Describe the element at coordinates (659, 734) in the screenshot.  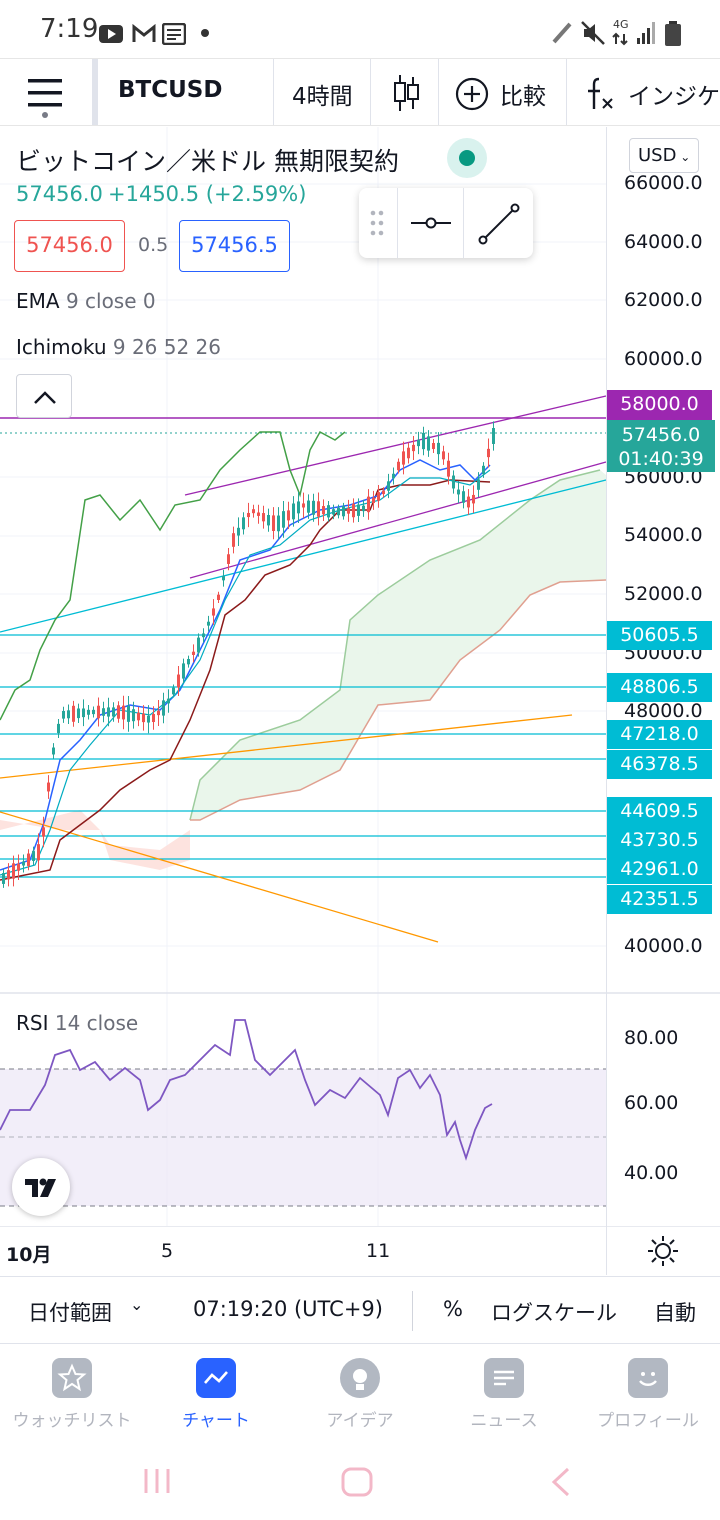
I see `level-badge: 47218.0` at that location.